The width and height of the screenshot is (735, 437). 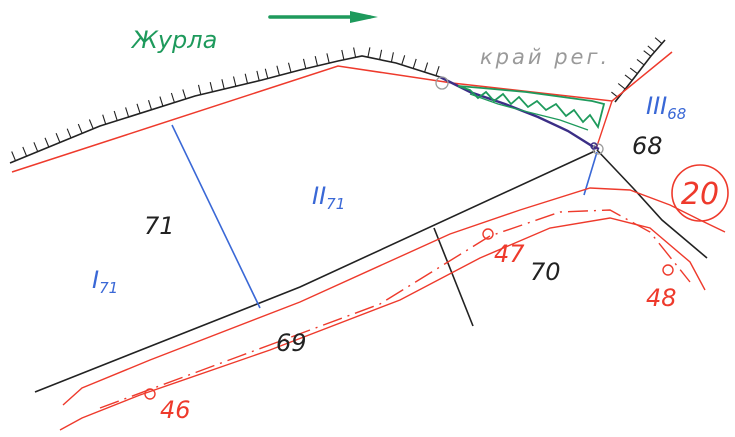 What do you see at coordinates (656, 106) in the screenshot?
I see `parcel-iii-main: III` at bounding box center [656, 106].